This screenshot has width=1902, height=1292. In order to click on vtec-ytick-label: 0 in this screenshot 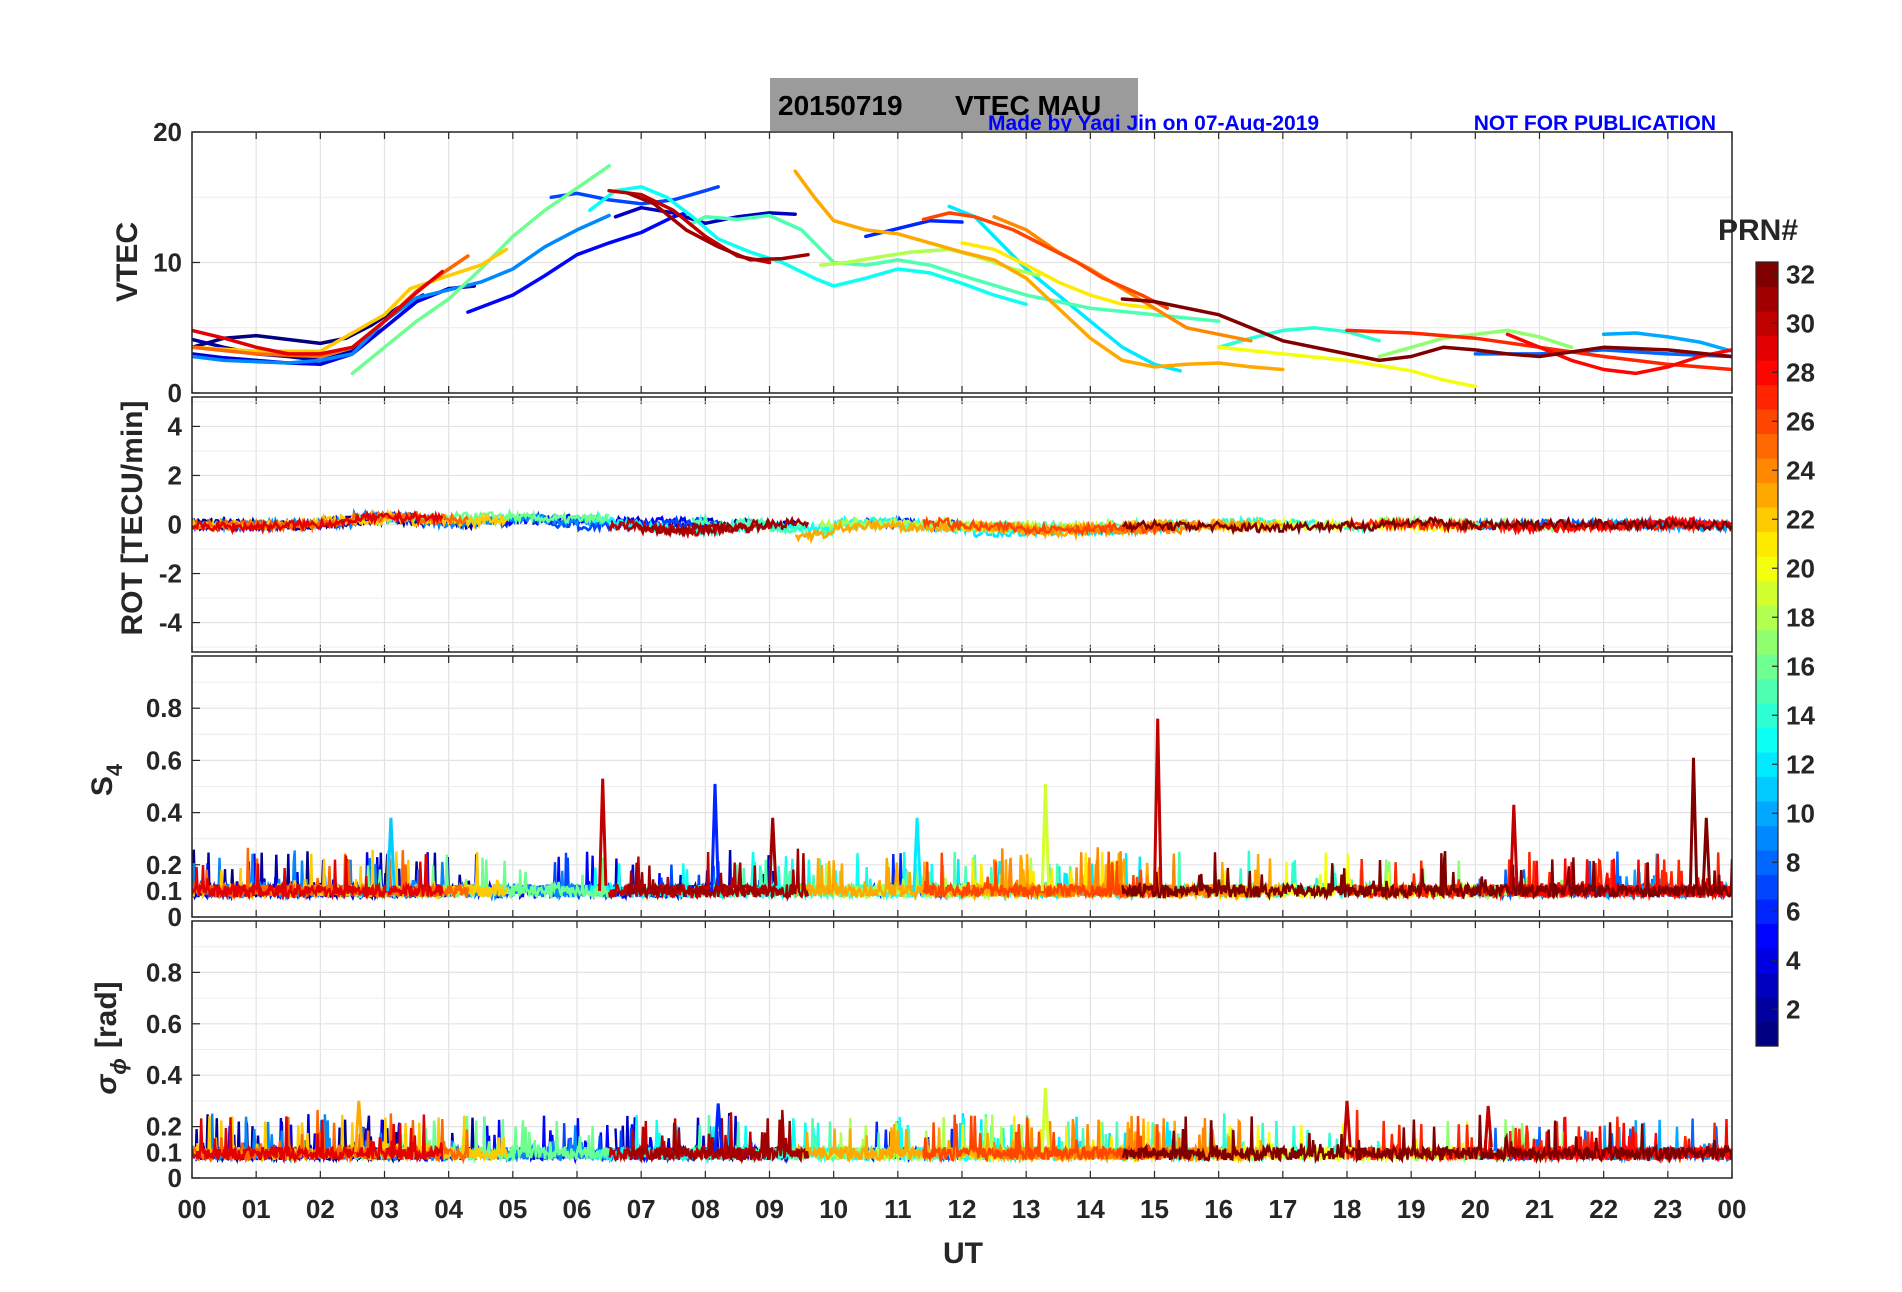, I will do `click(175, 393)`.